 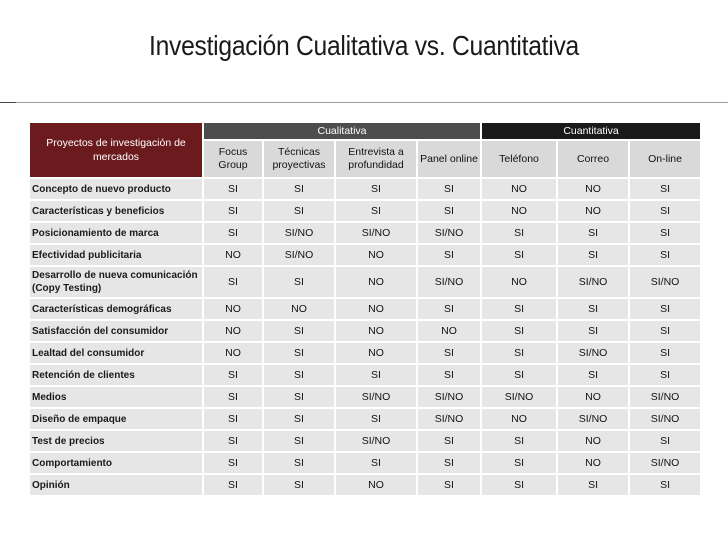 I want to click on group-header-cualitativa: Cualitativa, so click(x=342, y=131).